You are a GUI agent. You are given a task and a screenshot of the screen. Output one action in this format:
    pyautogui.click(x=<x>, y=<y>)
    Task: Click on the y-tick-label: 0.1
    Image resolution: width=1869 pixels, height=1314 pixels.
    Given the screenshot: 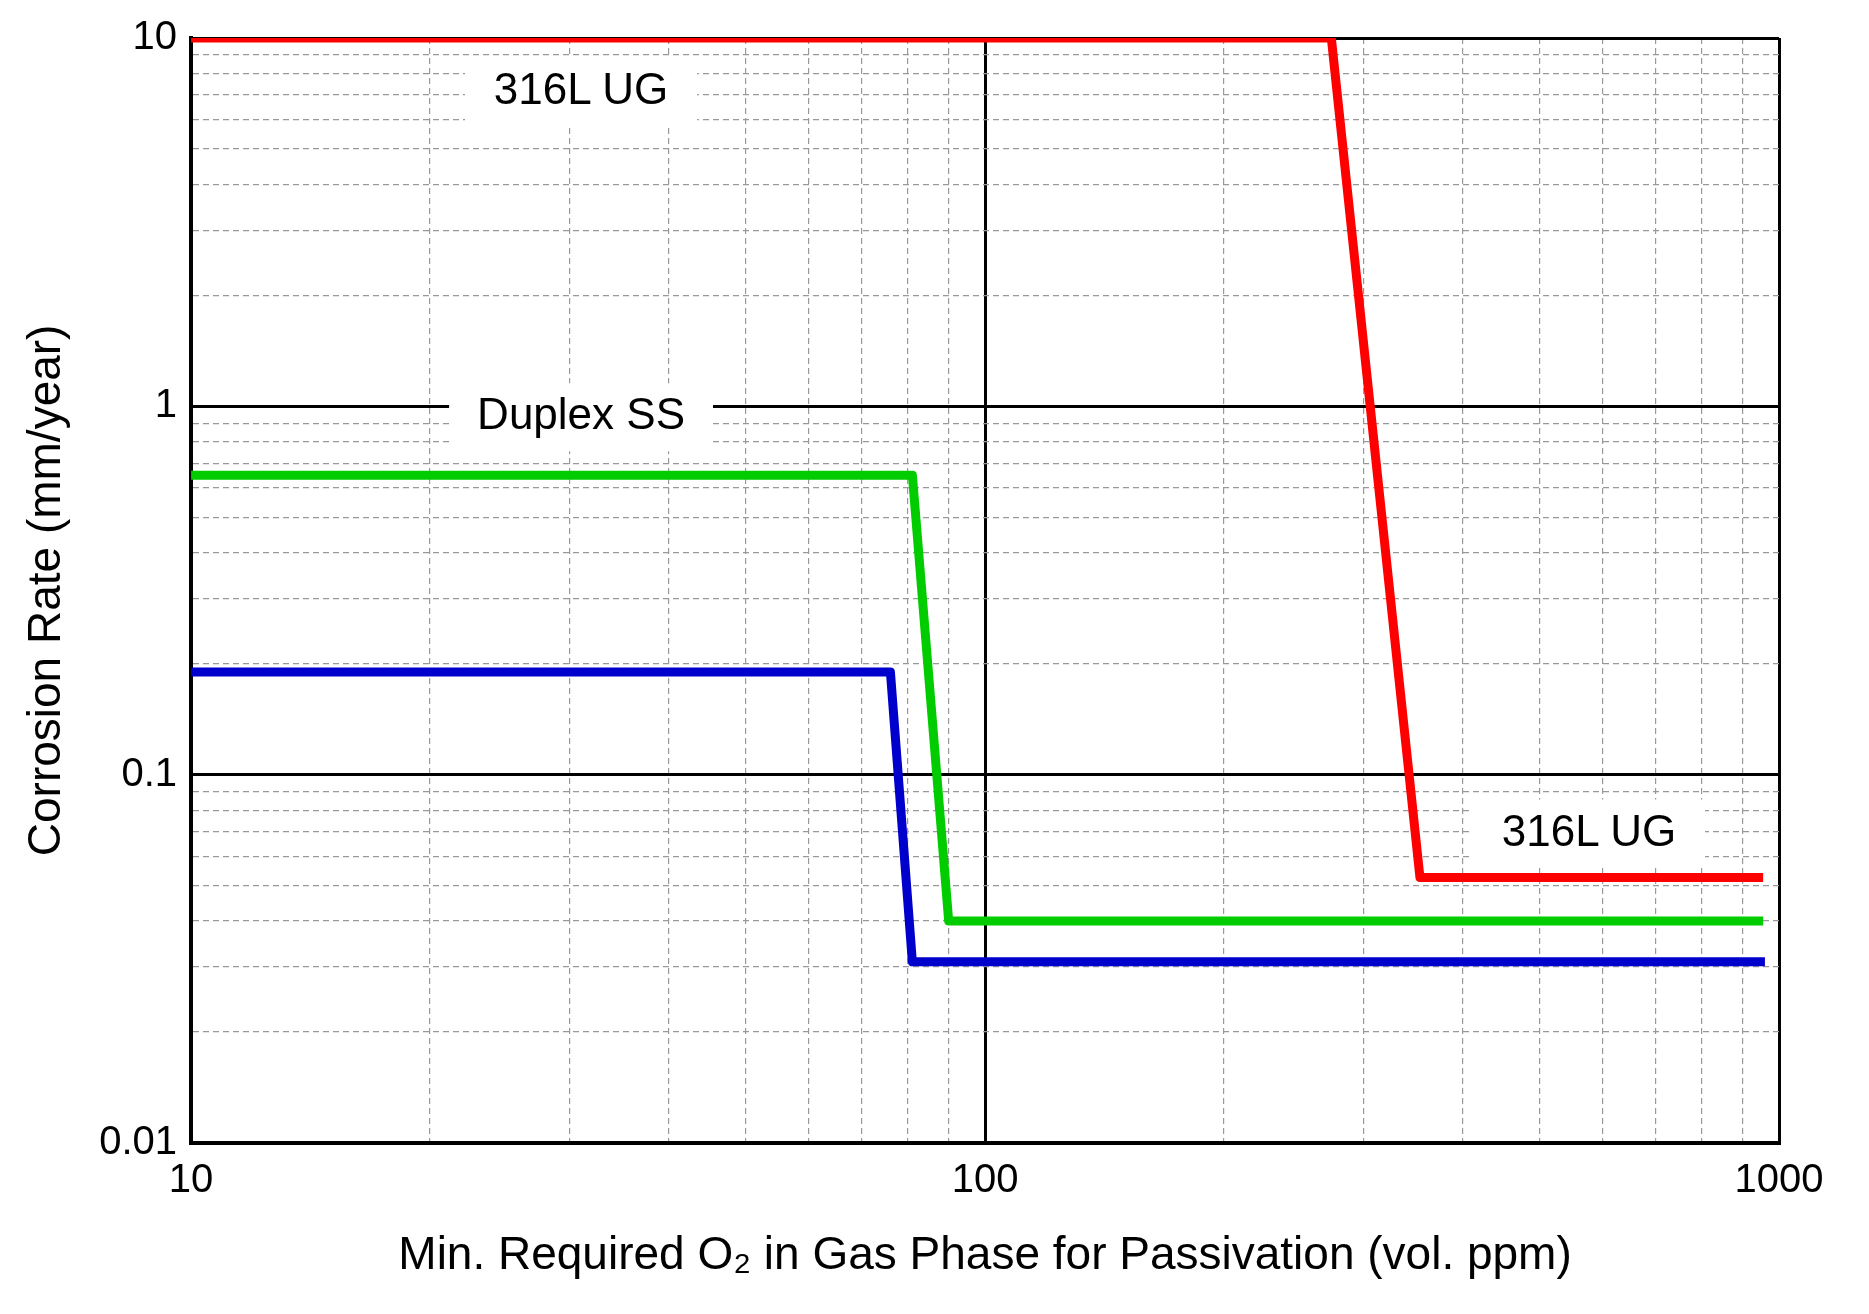 What is the action you would take?
    pyautogui.click(x=149, y=771)
    